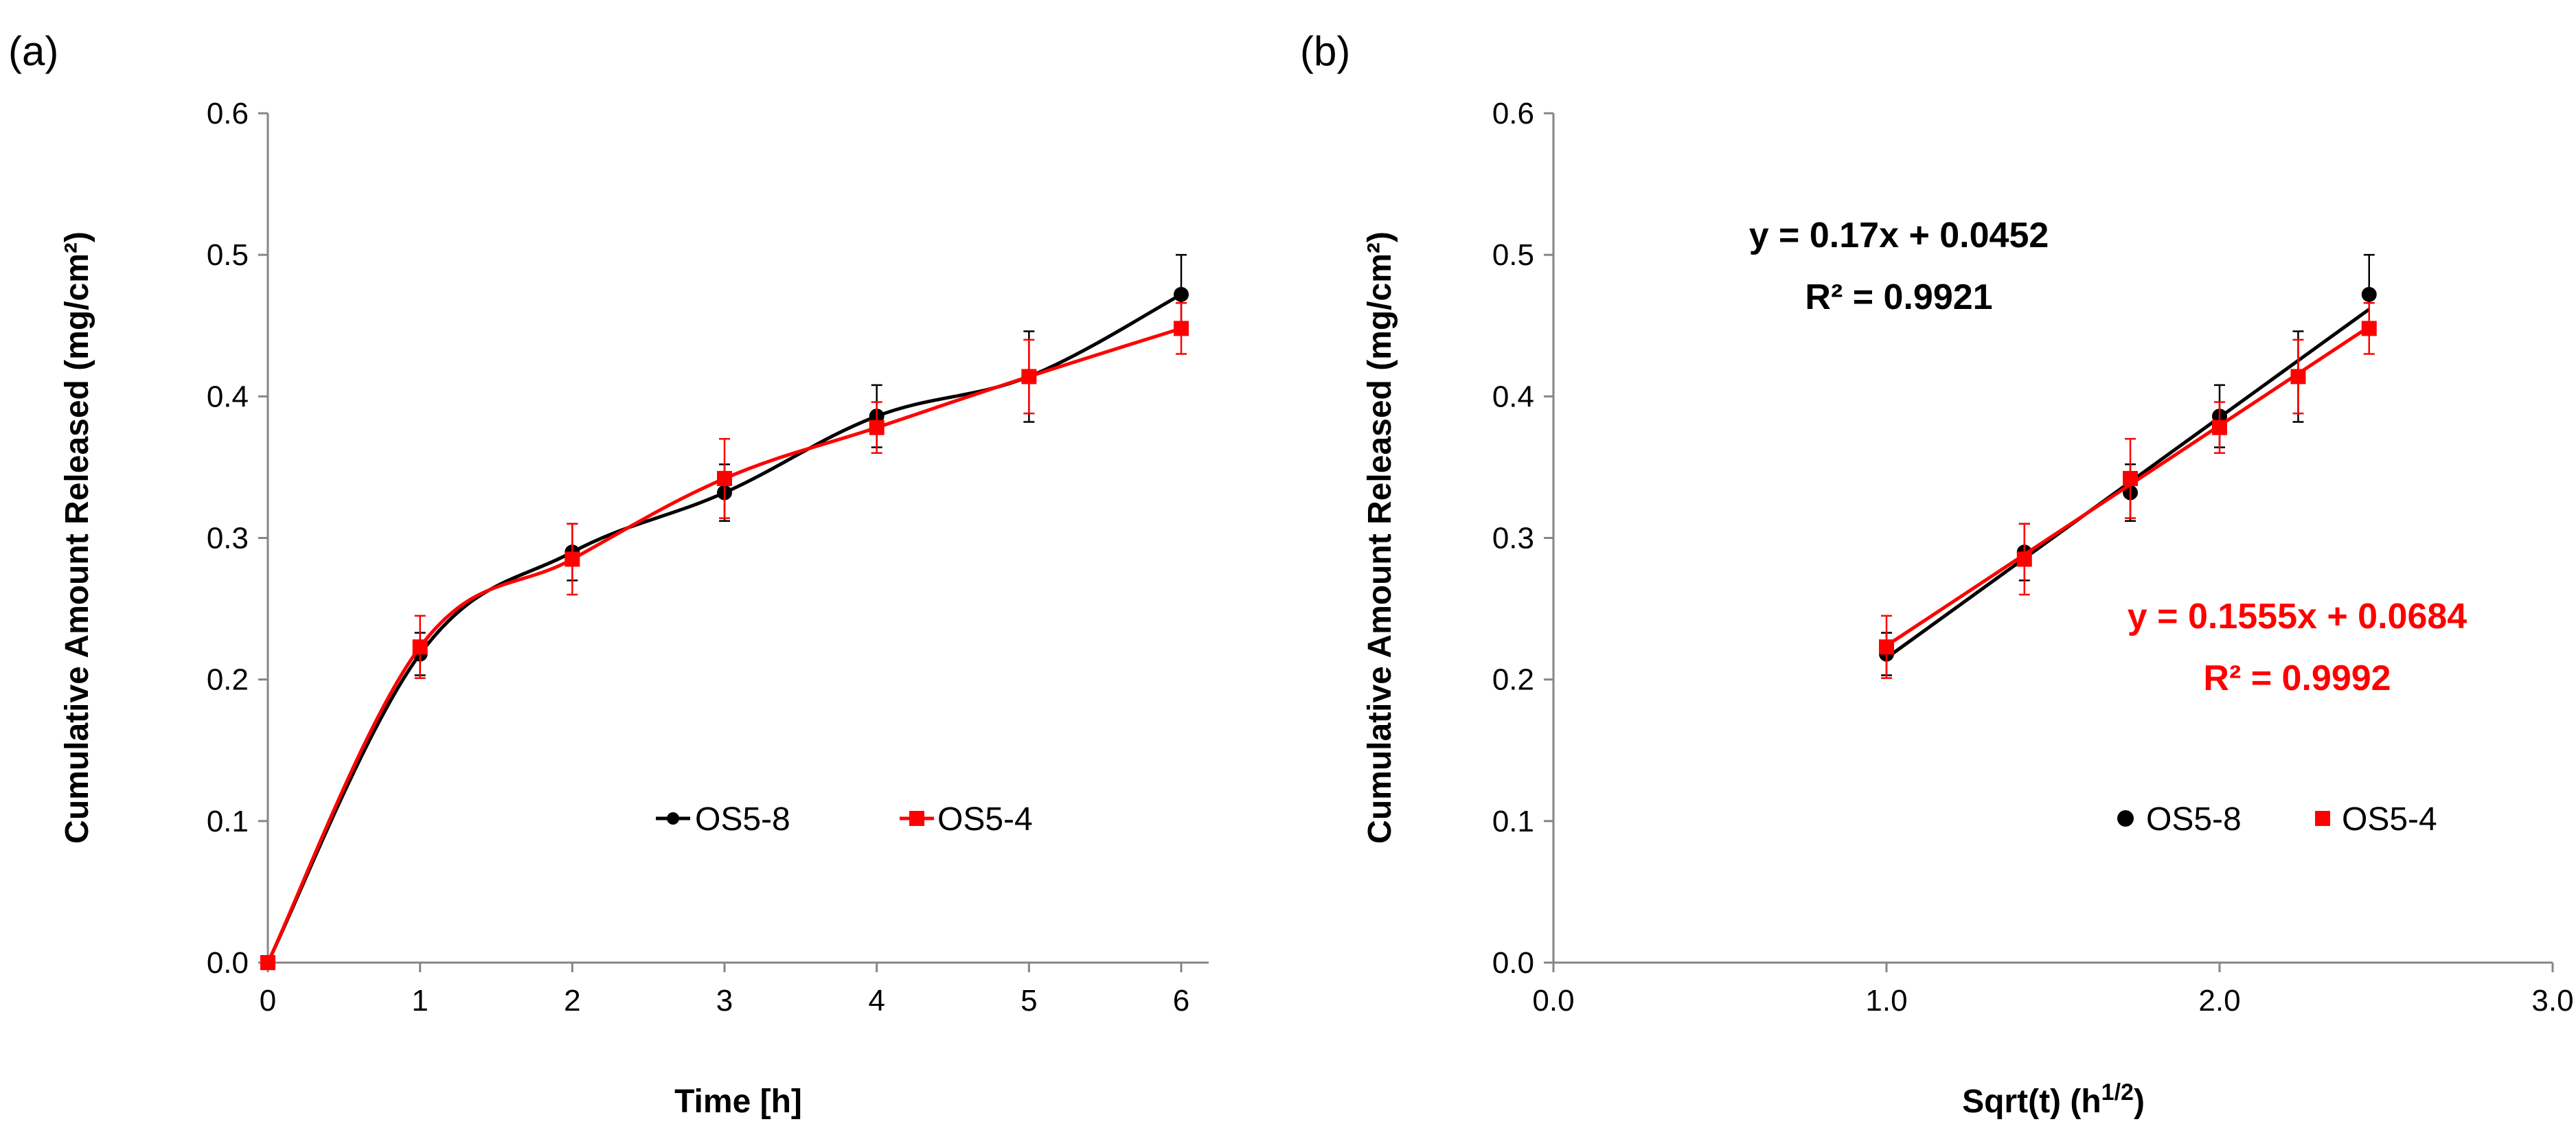 The height and width of the screenshot is (1148, 2576). What do you see at coordinates (742, 819) in the screenshot?
I see `panel-a-legend-os5-8: OS5-8` at bounding box center [742, 819].